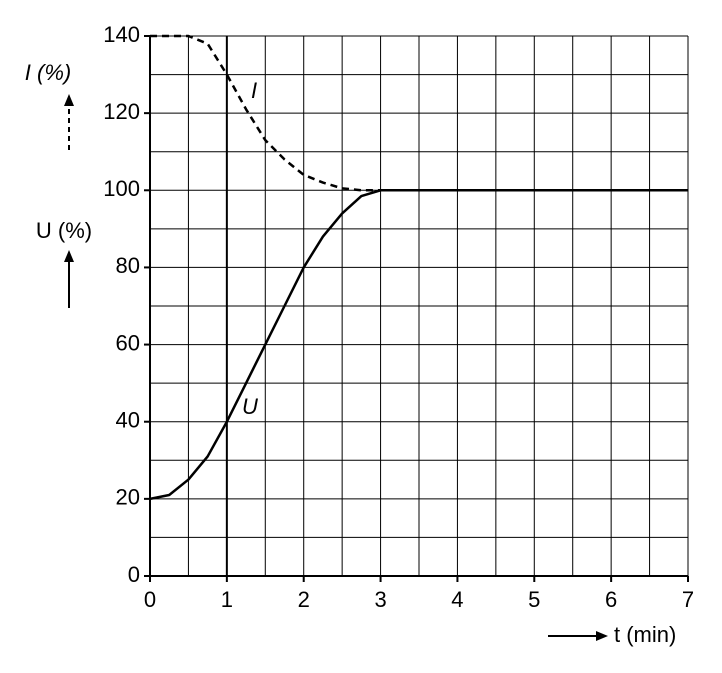 The width and height of the screenshot is (722, 673). What do you see at coordinates (64, 230) in the screenshot?
I see `y-label-u: U (%)` at bounding box center [64, 230].